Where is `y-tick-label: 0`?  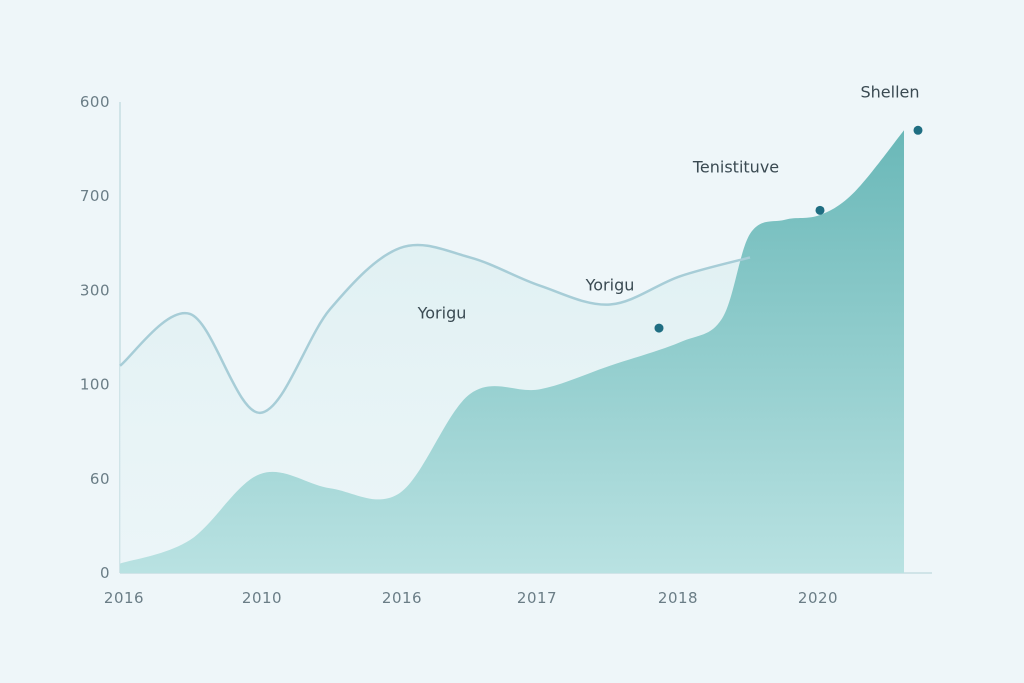
y-tick-label: 0 is located at coordinates (105, 573).